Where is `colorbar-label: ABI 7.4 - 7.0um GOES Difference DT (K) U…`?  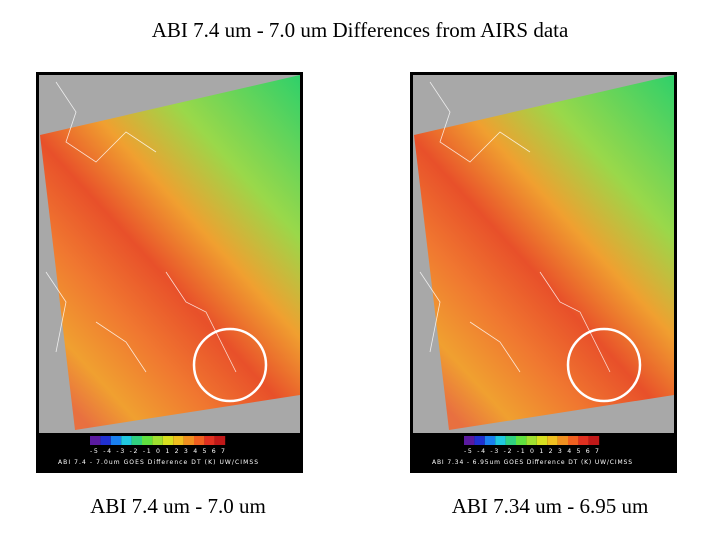
colorbar-label: ABI 7.4 - 7.0um GOES Difference DT (K) U… is located at coordinates (158, 462).